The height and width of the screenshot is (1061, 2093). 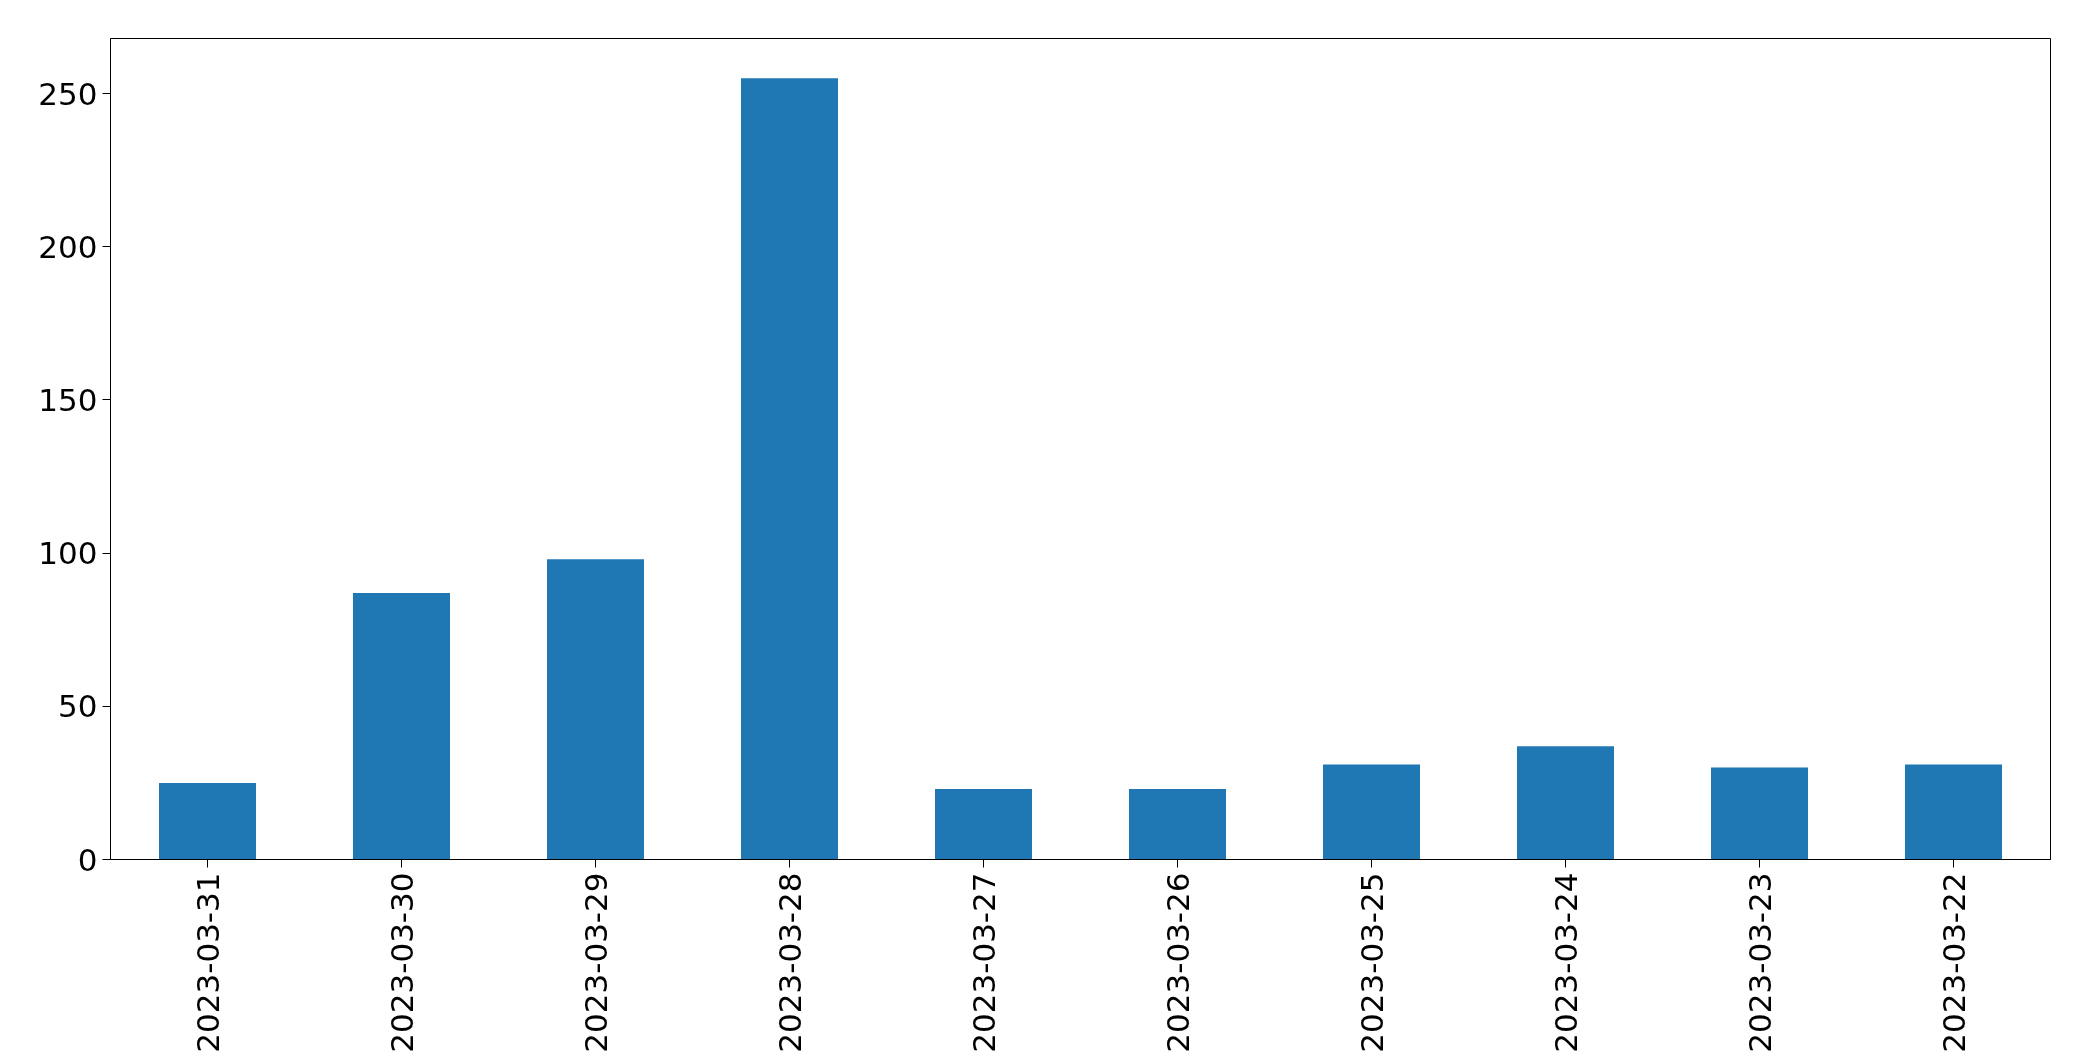 What do you see at coordinates (1759, 962) in the screenshot?
I see `x-tick-label: 2023-03-23` at bounding box center [1759, 962].